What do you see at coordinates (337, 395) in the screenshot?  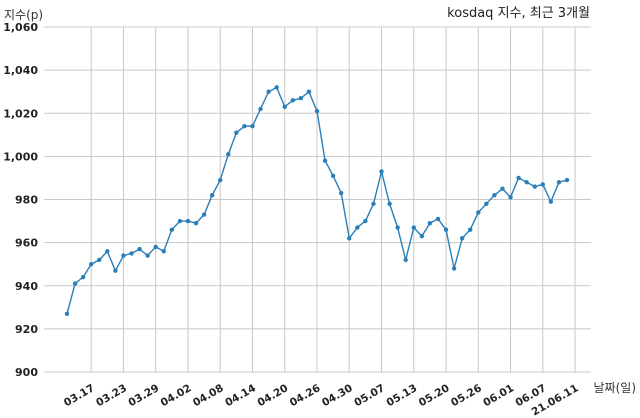 I see `x-tick-label: 04.30` at bounding box center [337, 395].